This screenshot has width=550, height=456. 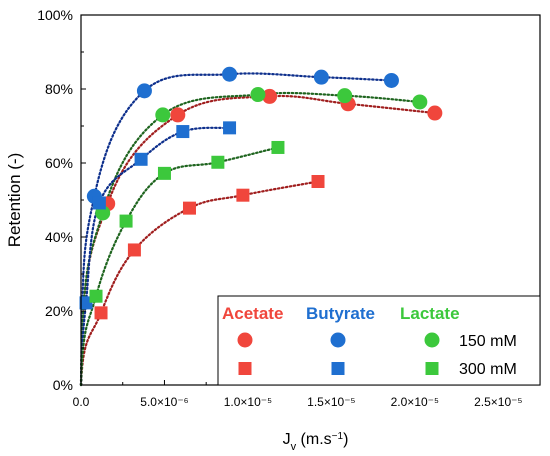 What do you see at coordinates (248, 402) in the screenshot?
I see `x-tick-label: 1.0×10⁻⁵` at bounding box center [248, 402].